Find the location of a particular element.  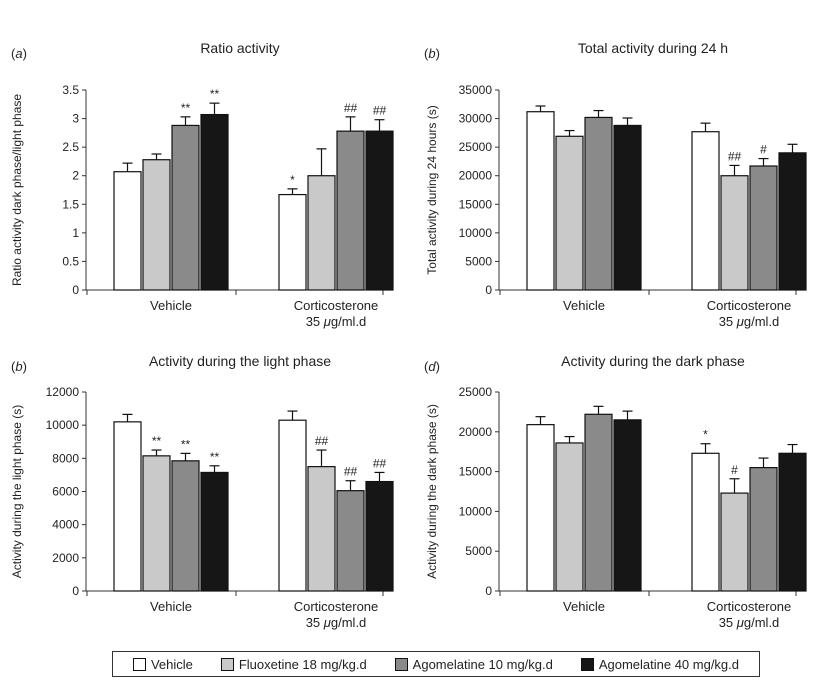

panel-3-y-tick-label: 12000 is located at coordinates (63, 392).